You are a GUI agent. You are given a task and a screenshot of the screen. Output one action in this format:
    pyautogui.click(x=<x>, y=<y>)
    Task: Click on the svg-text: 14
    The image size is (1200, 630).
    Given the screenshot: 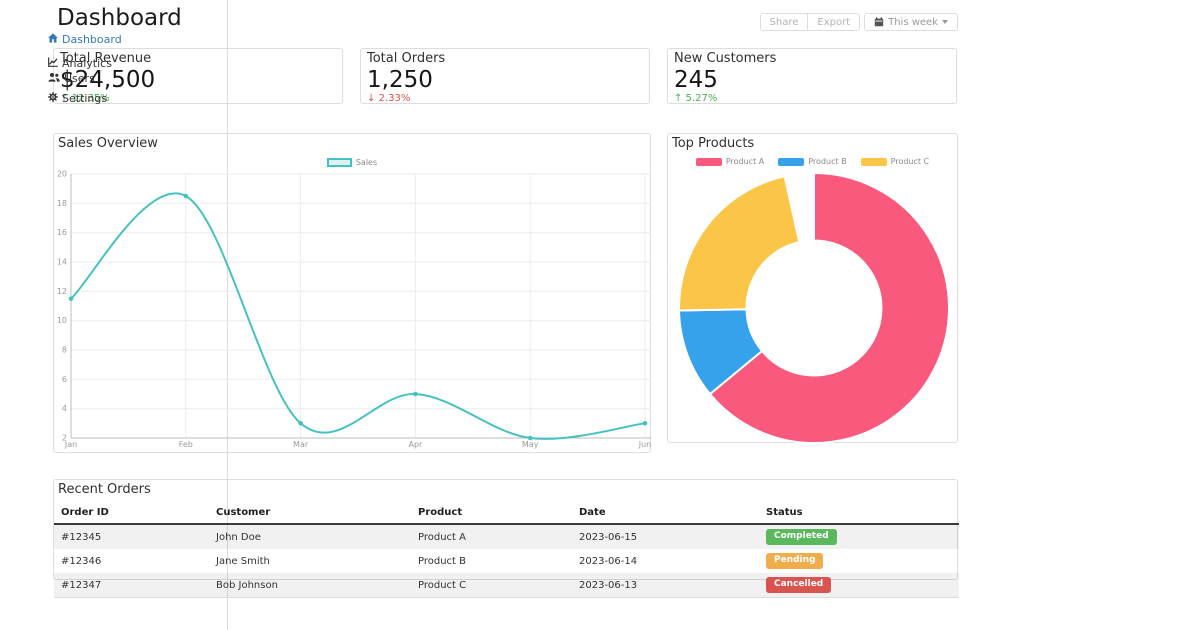 What is the action you would take?
    pyautogui.click(x=62, y=262)
    